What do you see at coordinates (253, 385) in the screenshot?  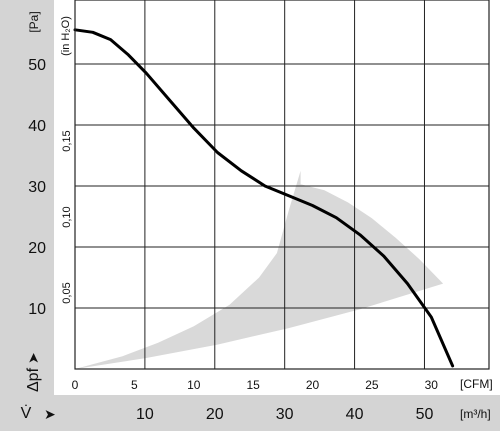 I see `x-tick-label-cfm-3: 15` at bounding box center [253, 385].